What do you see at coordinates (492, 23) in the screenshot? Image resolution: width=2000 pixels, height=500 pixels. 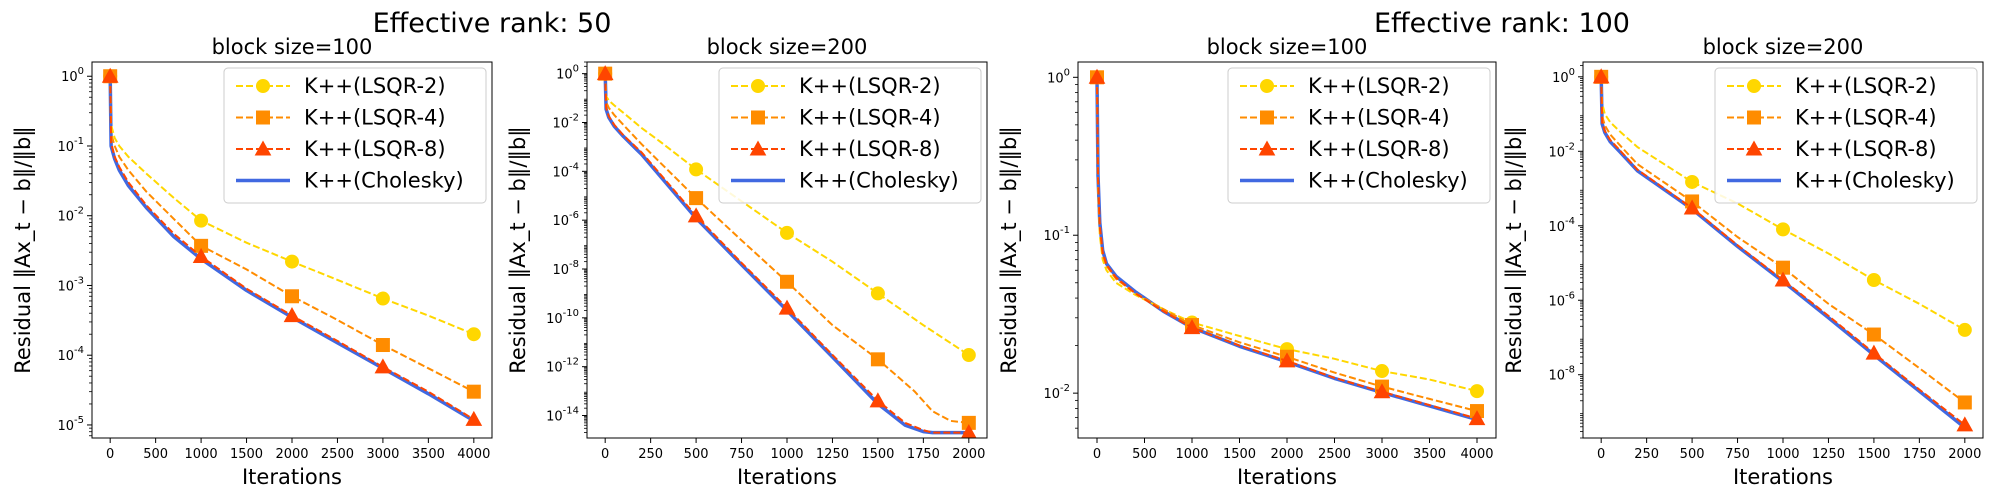 I see `group-title-rank-50: Effective rank: 50` at bounding box center [492, 23].